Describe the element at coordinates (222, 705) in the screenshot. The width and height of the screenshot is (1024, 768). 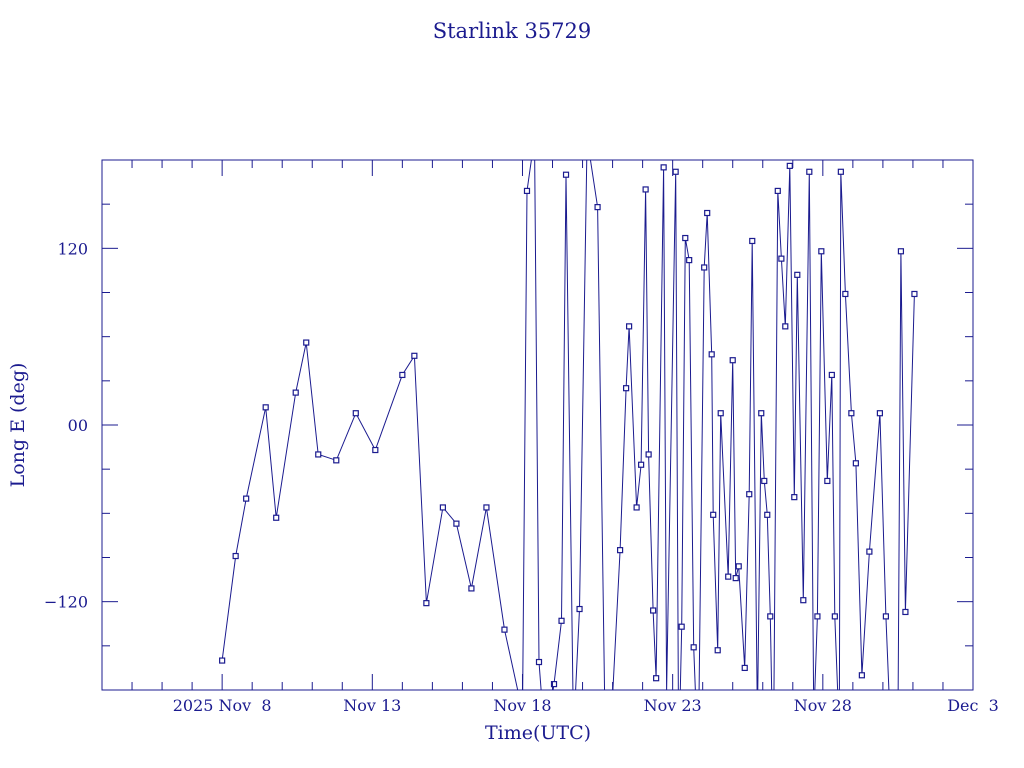
I see `x-tick-label: 2025 Nov 8` at that location.